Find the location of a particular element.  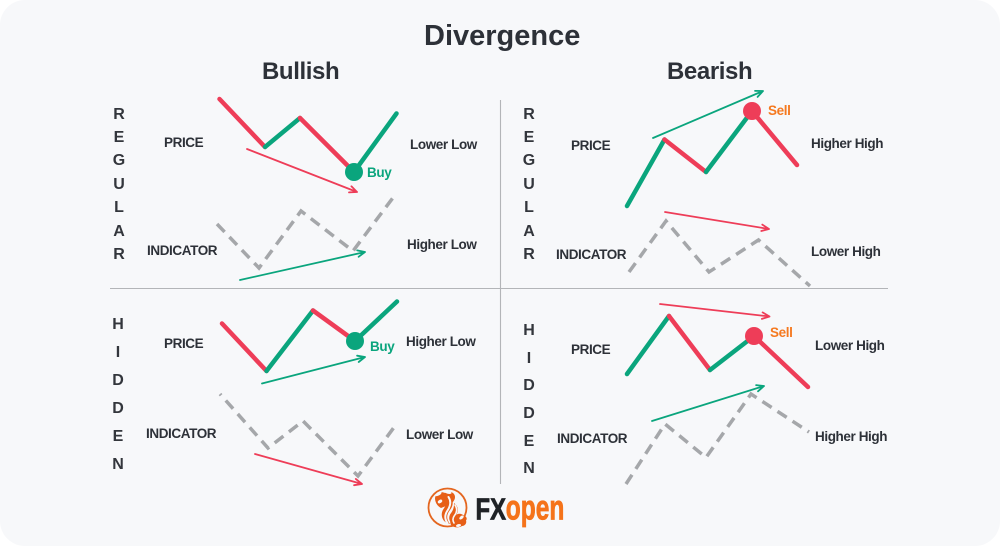

svg-text: FX is located at coordinates (491, 509).